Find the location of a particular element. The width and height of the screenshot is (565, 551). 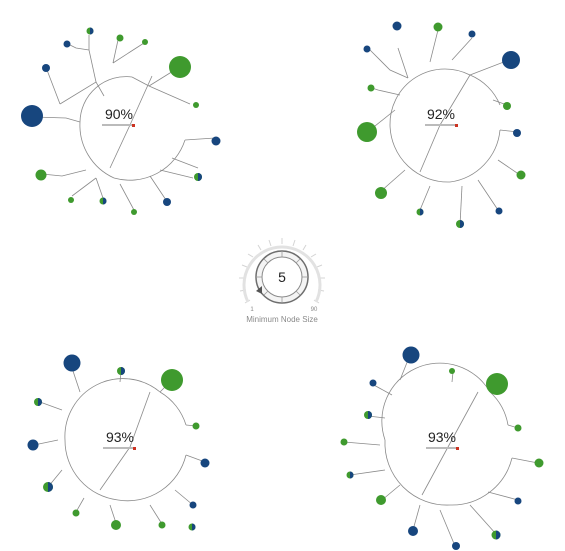

knob-track is located at coordinates (282, 274).